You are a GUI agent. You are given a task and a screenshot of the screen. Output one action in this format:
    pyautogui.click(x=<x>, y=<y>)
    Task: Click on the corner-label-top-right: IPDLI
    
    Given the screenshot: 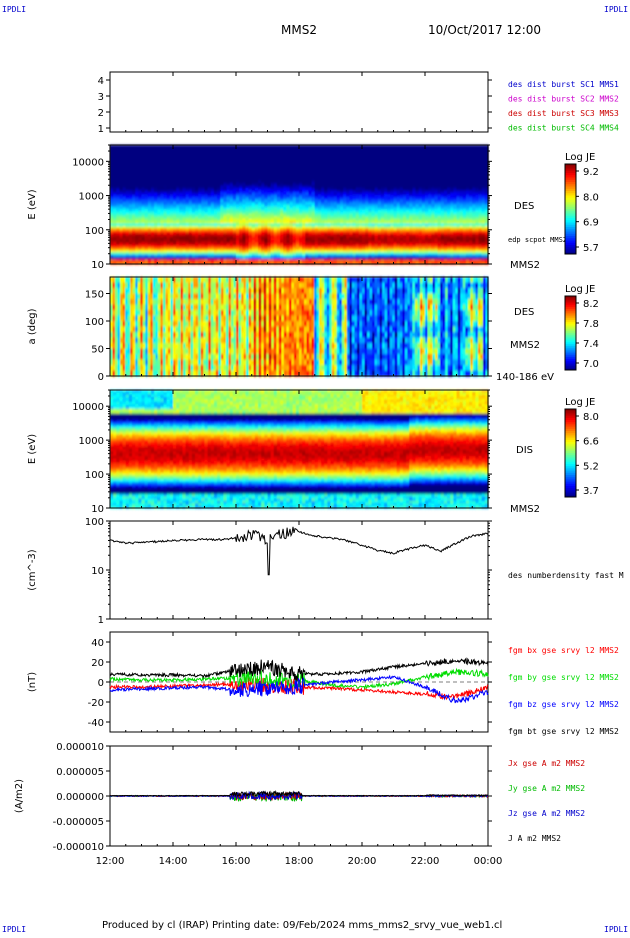 What is the action you would take?
    pyautogui.click(x=616, y=9)
    